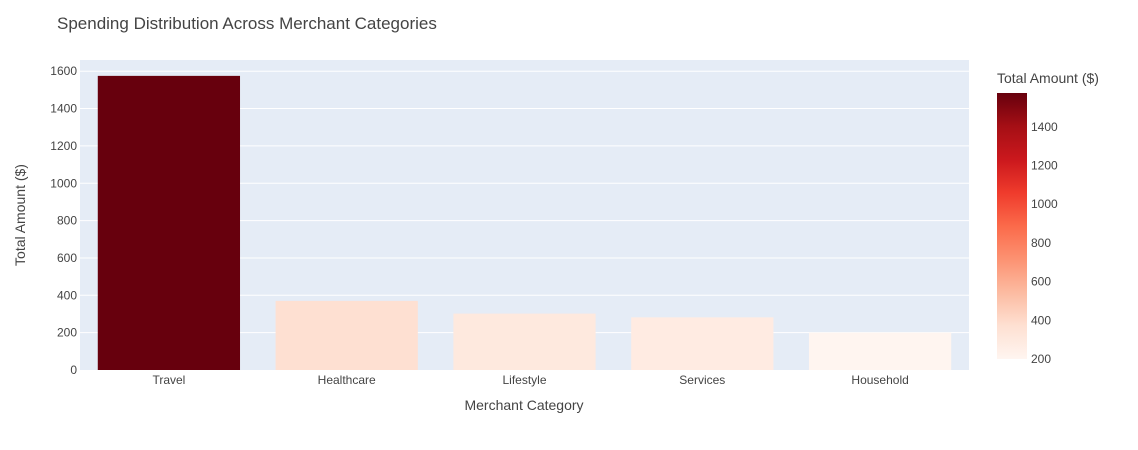 This screenshot has width=1138, height=450. What do you see at coordinates (20, 215) in the screenshot?
I see `y-axis-title: Total Amount ($)` at bounding box center [20, 215].